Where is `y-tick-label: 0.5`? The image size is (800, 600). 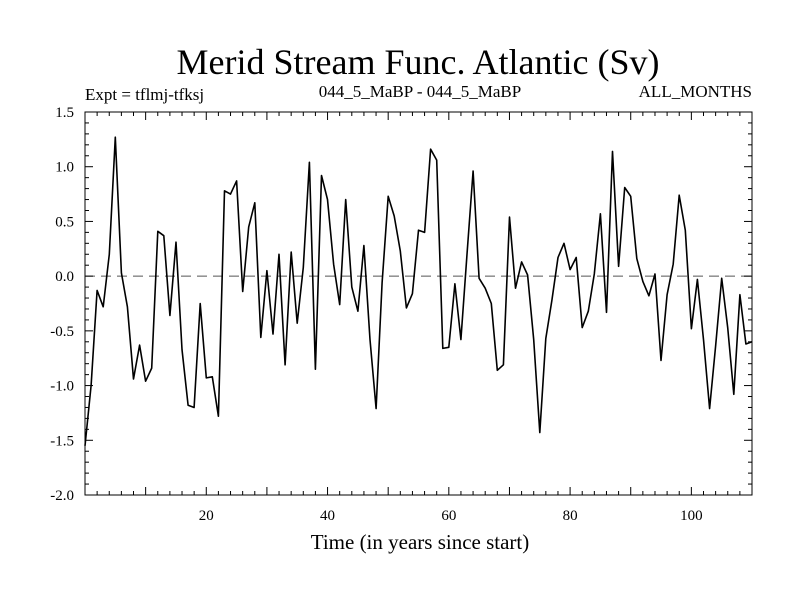 y-tick-label: 0.5 is located at coordinates (64, 222).